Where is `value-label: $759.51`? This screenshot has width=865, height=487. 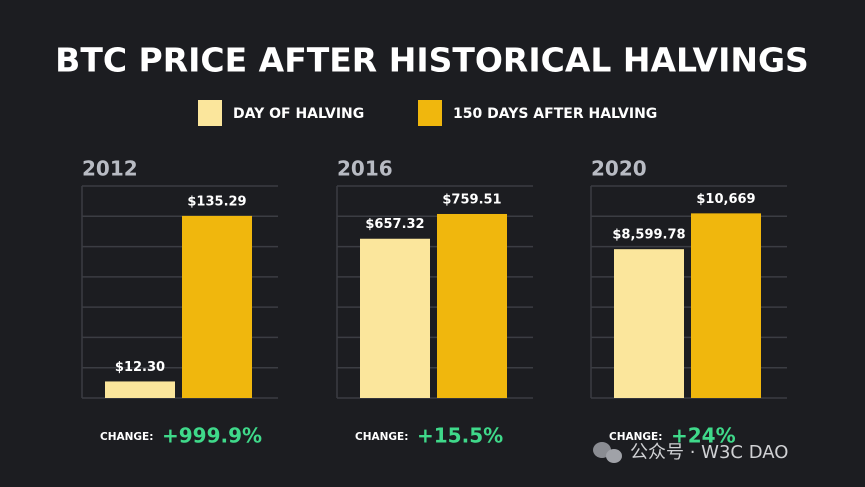 value-label: $759.51 is located at coordinates (471, 199).